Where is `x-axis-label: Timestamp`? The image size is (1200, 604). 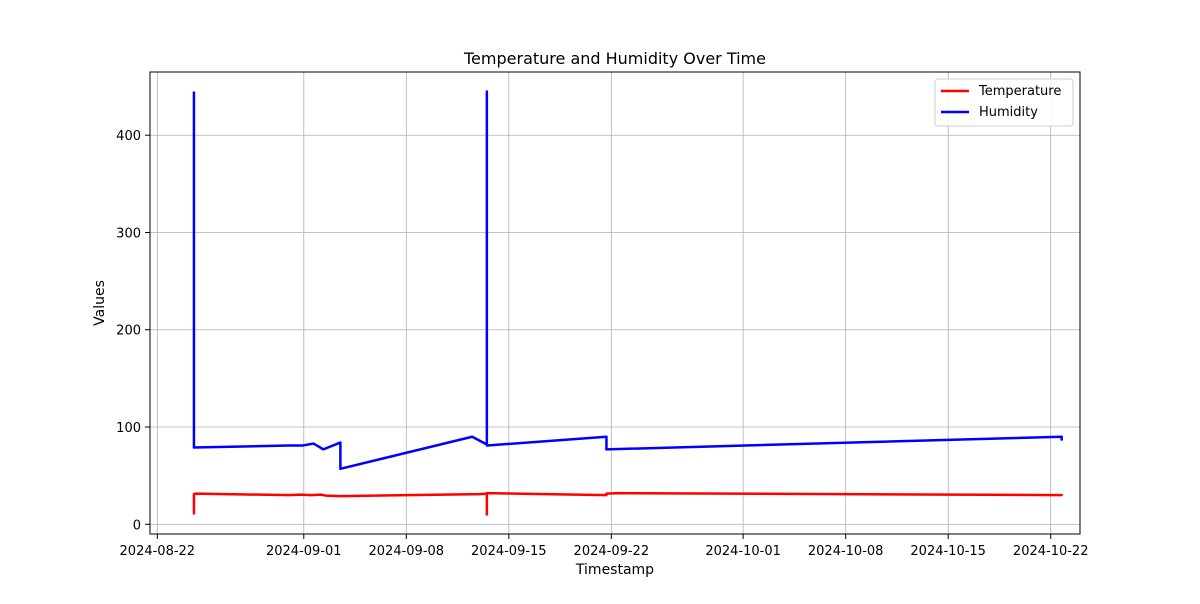
x-axis-label: Timestamp is located at coordinates (614, 570).